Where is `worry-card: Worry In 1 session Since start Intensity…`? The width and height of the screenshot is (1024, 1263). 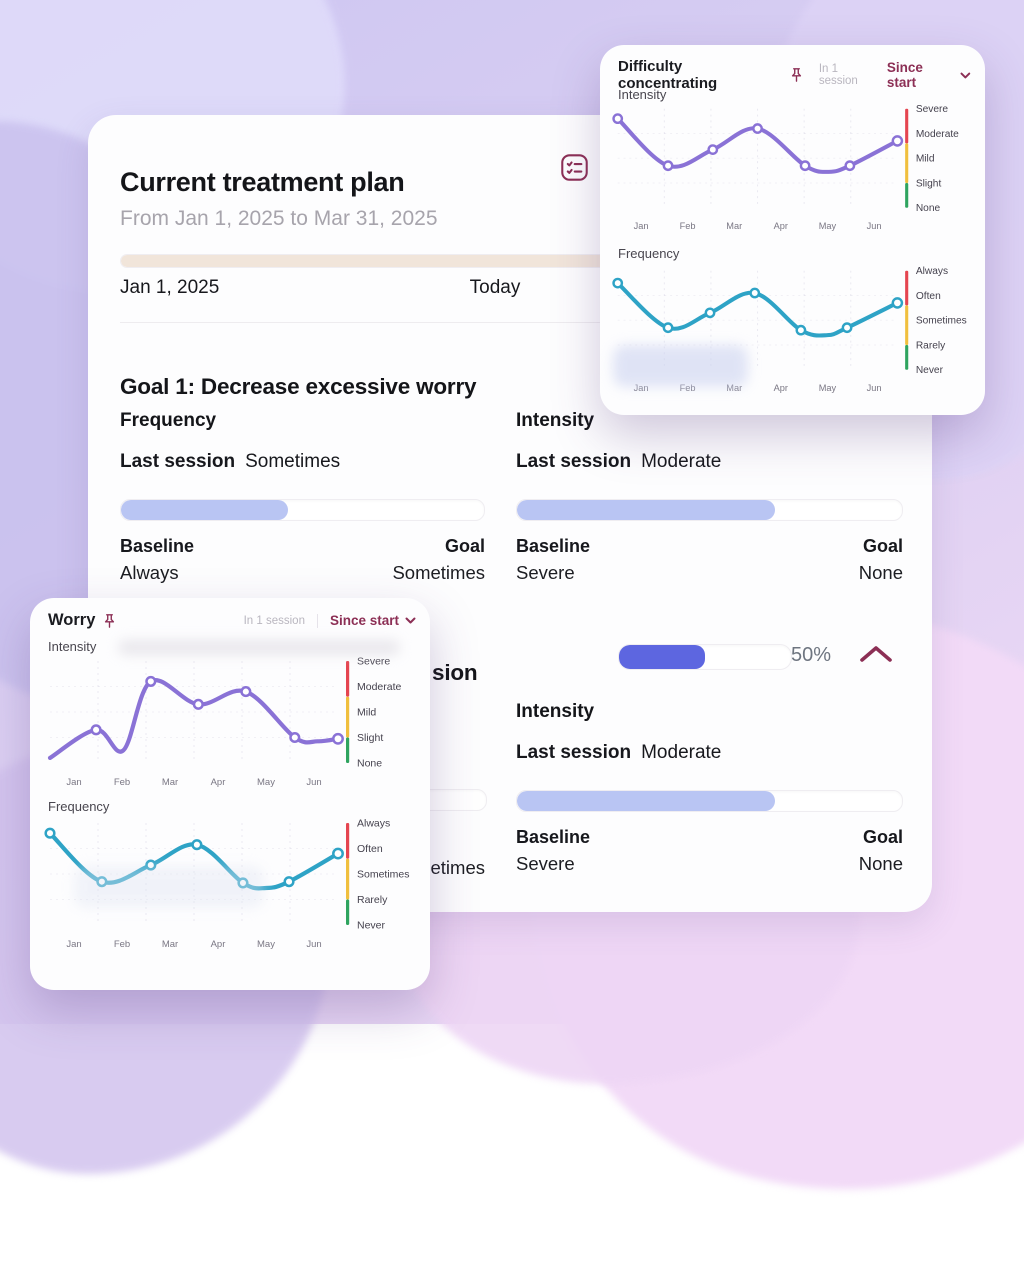 worry-card: Worry In 1 session Since start Intensity… is located at coordinates (230, 794).